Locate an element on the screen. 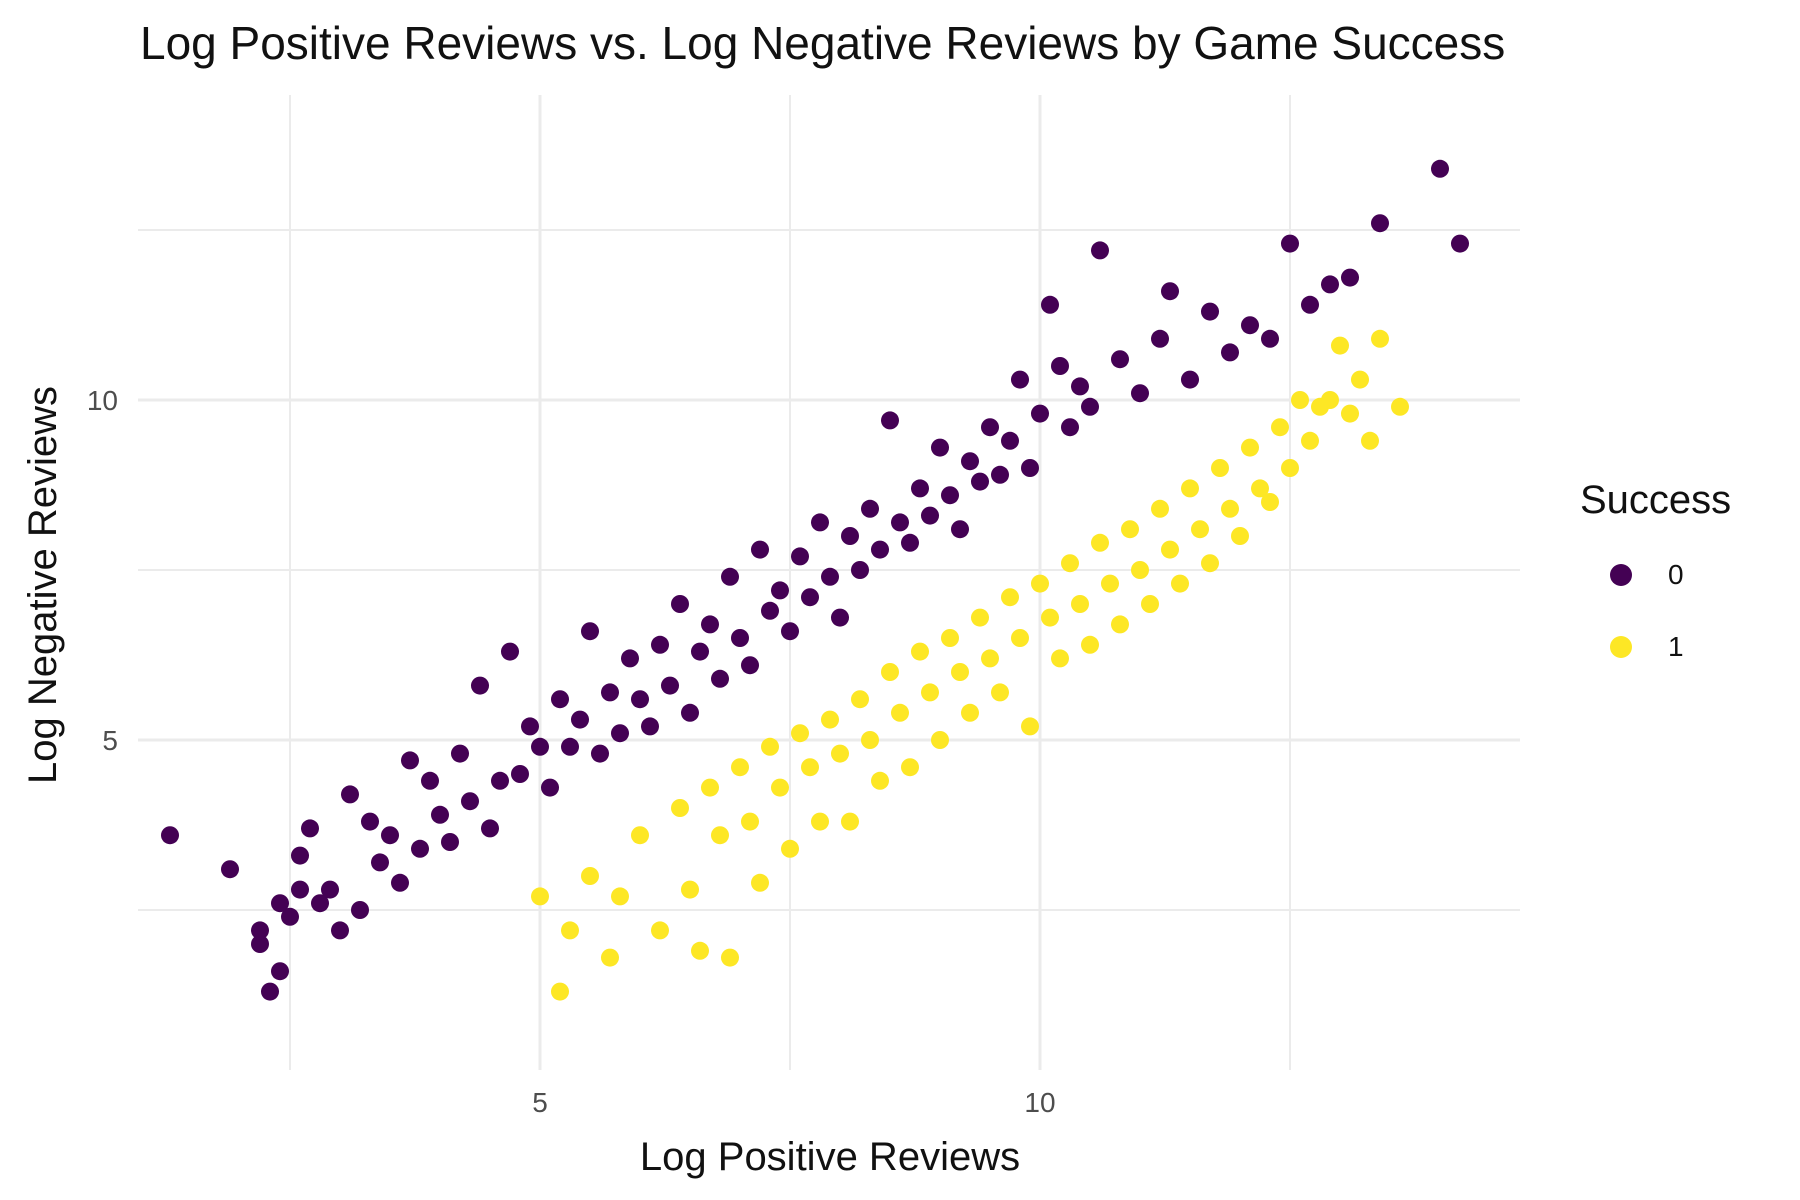 This screenshot has height=1200, width=1800. legend-label-0: 0 is located at coordinates (1676, 575).